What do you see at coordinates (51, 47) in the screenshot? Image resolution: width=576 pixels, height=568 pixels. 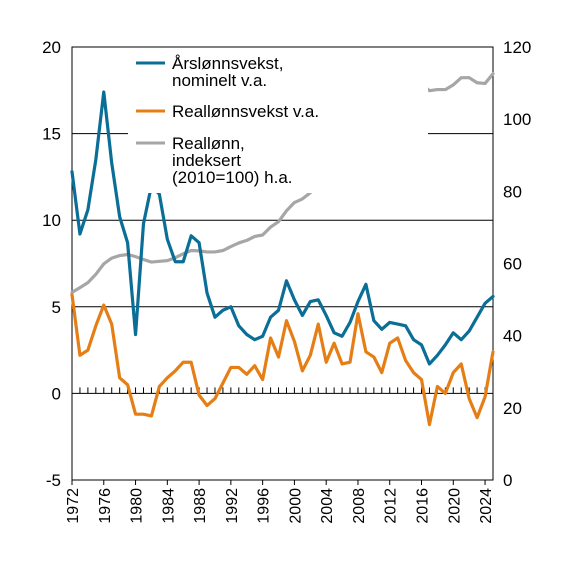 I see `left-tick-label: 20` at bounding box center [51, 47].